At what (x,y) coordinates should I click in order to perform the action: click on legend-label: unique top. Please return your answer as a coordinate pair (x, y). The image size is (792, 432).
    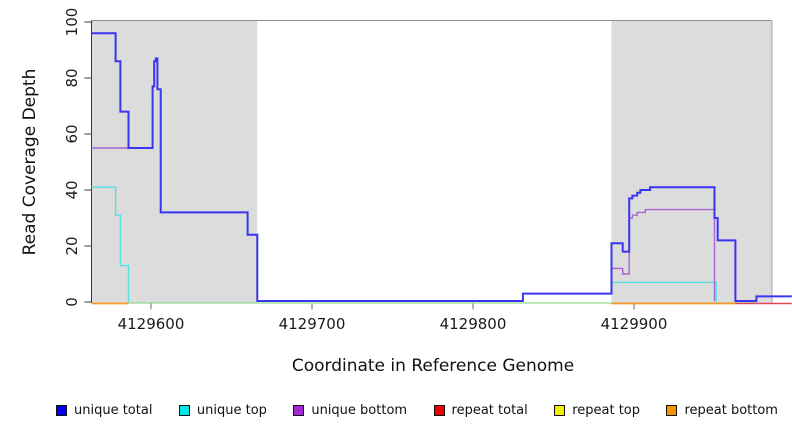
    Looking at the image, I should click on (231, 410).